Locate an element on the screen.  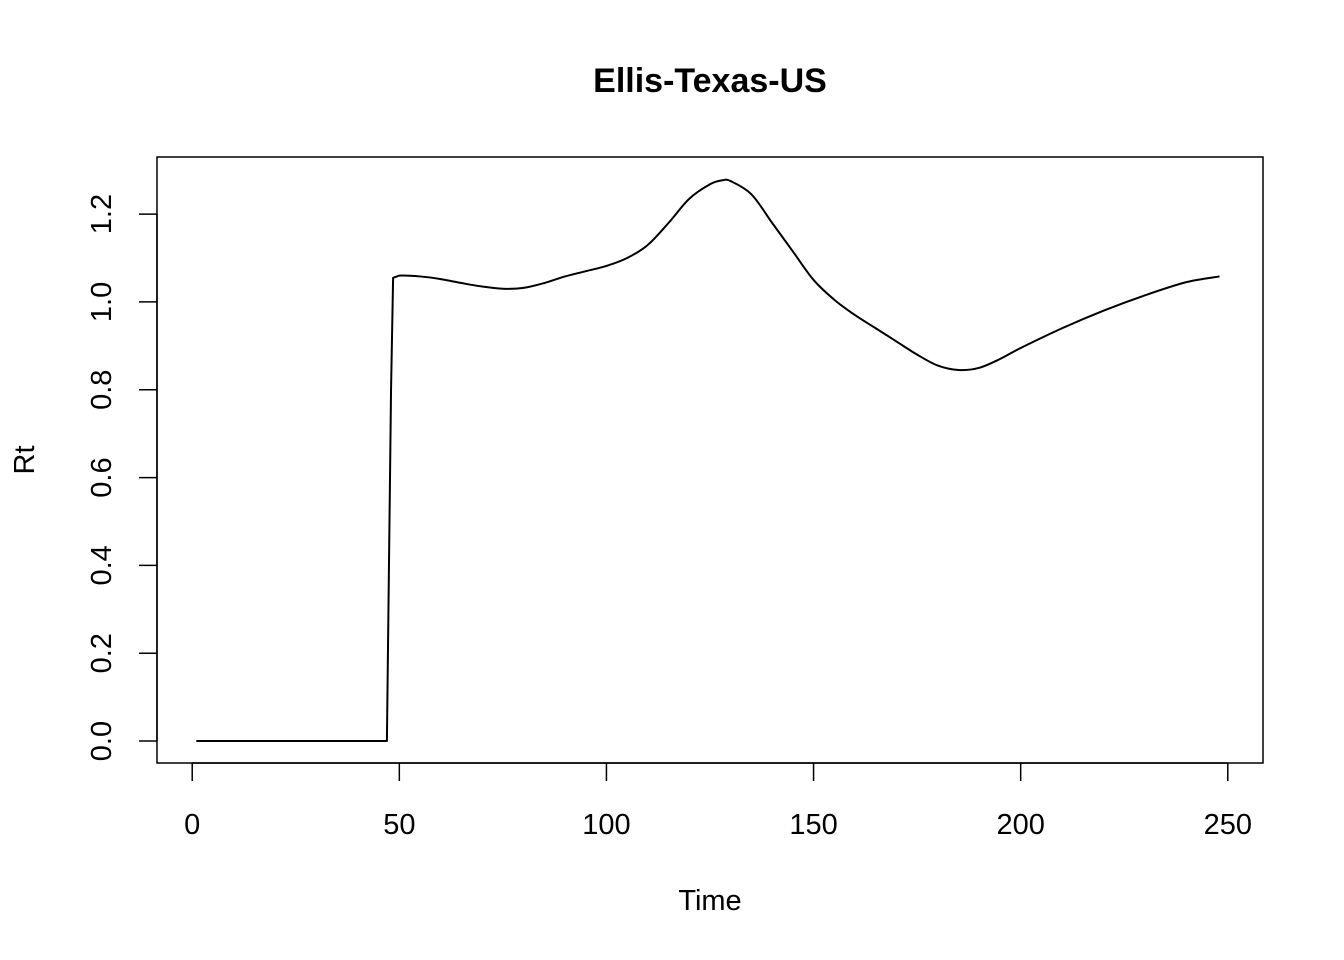
x-tick-label: 200 is located at coordinates (1020, 825).